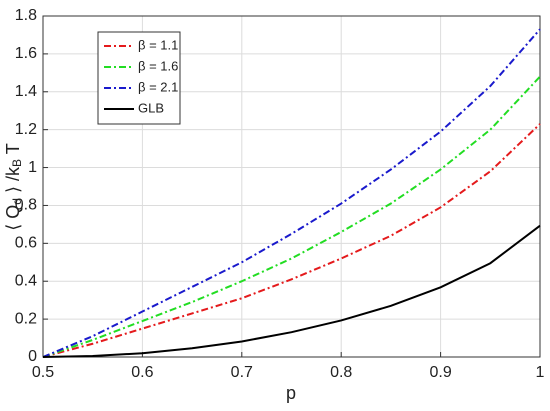 This screenshot has width=550, height=411. I want to click on y-axis-label: ⟨ Qd ⟩ /kB T, so click(13, 186).